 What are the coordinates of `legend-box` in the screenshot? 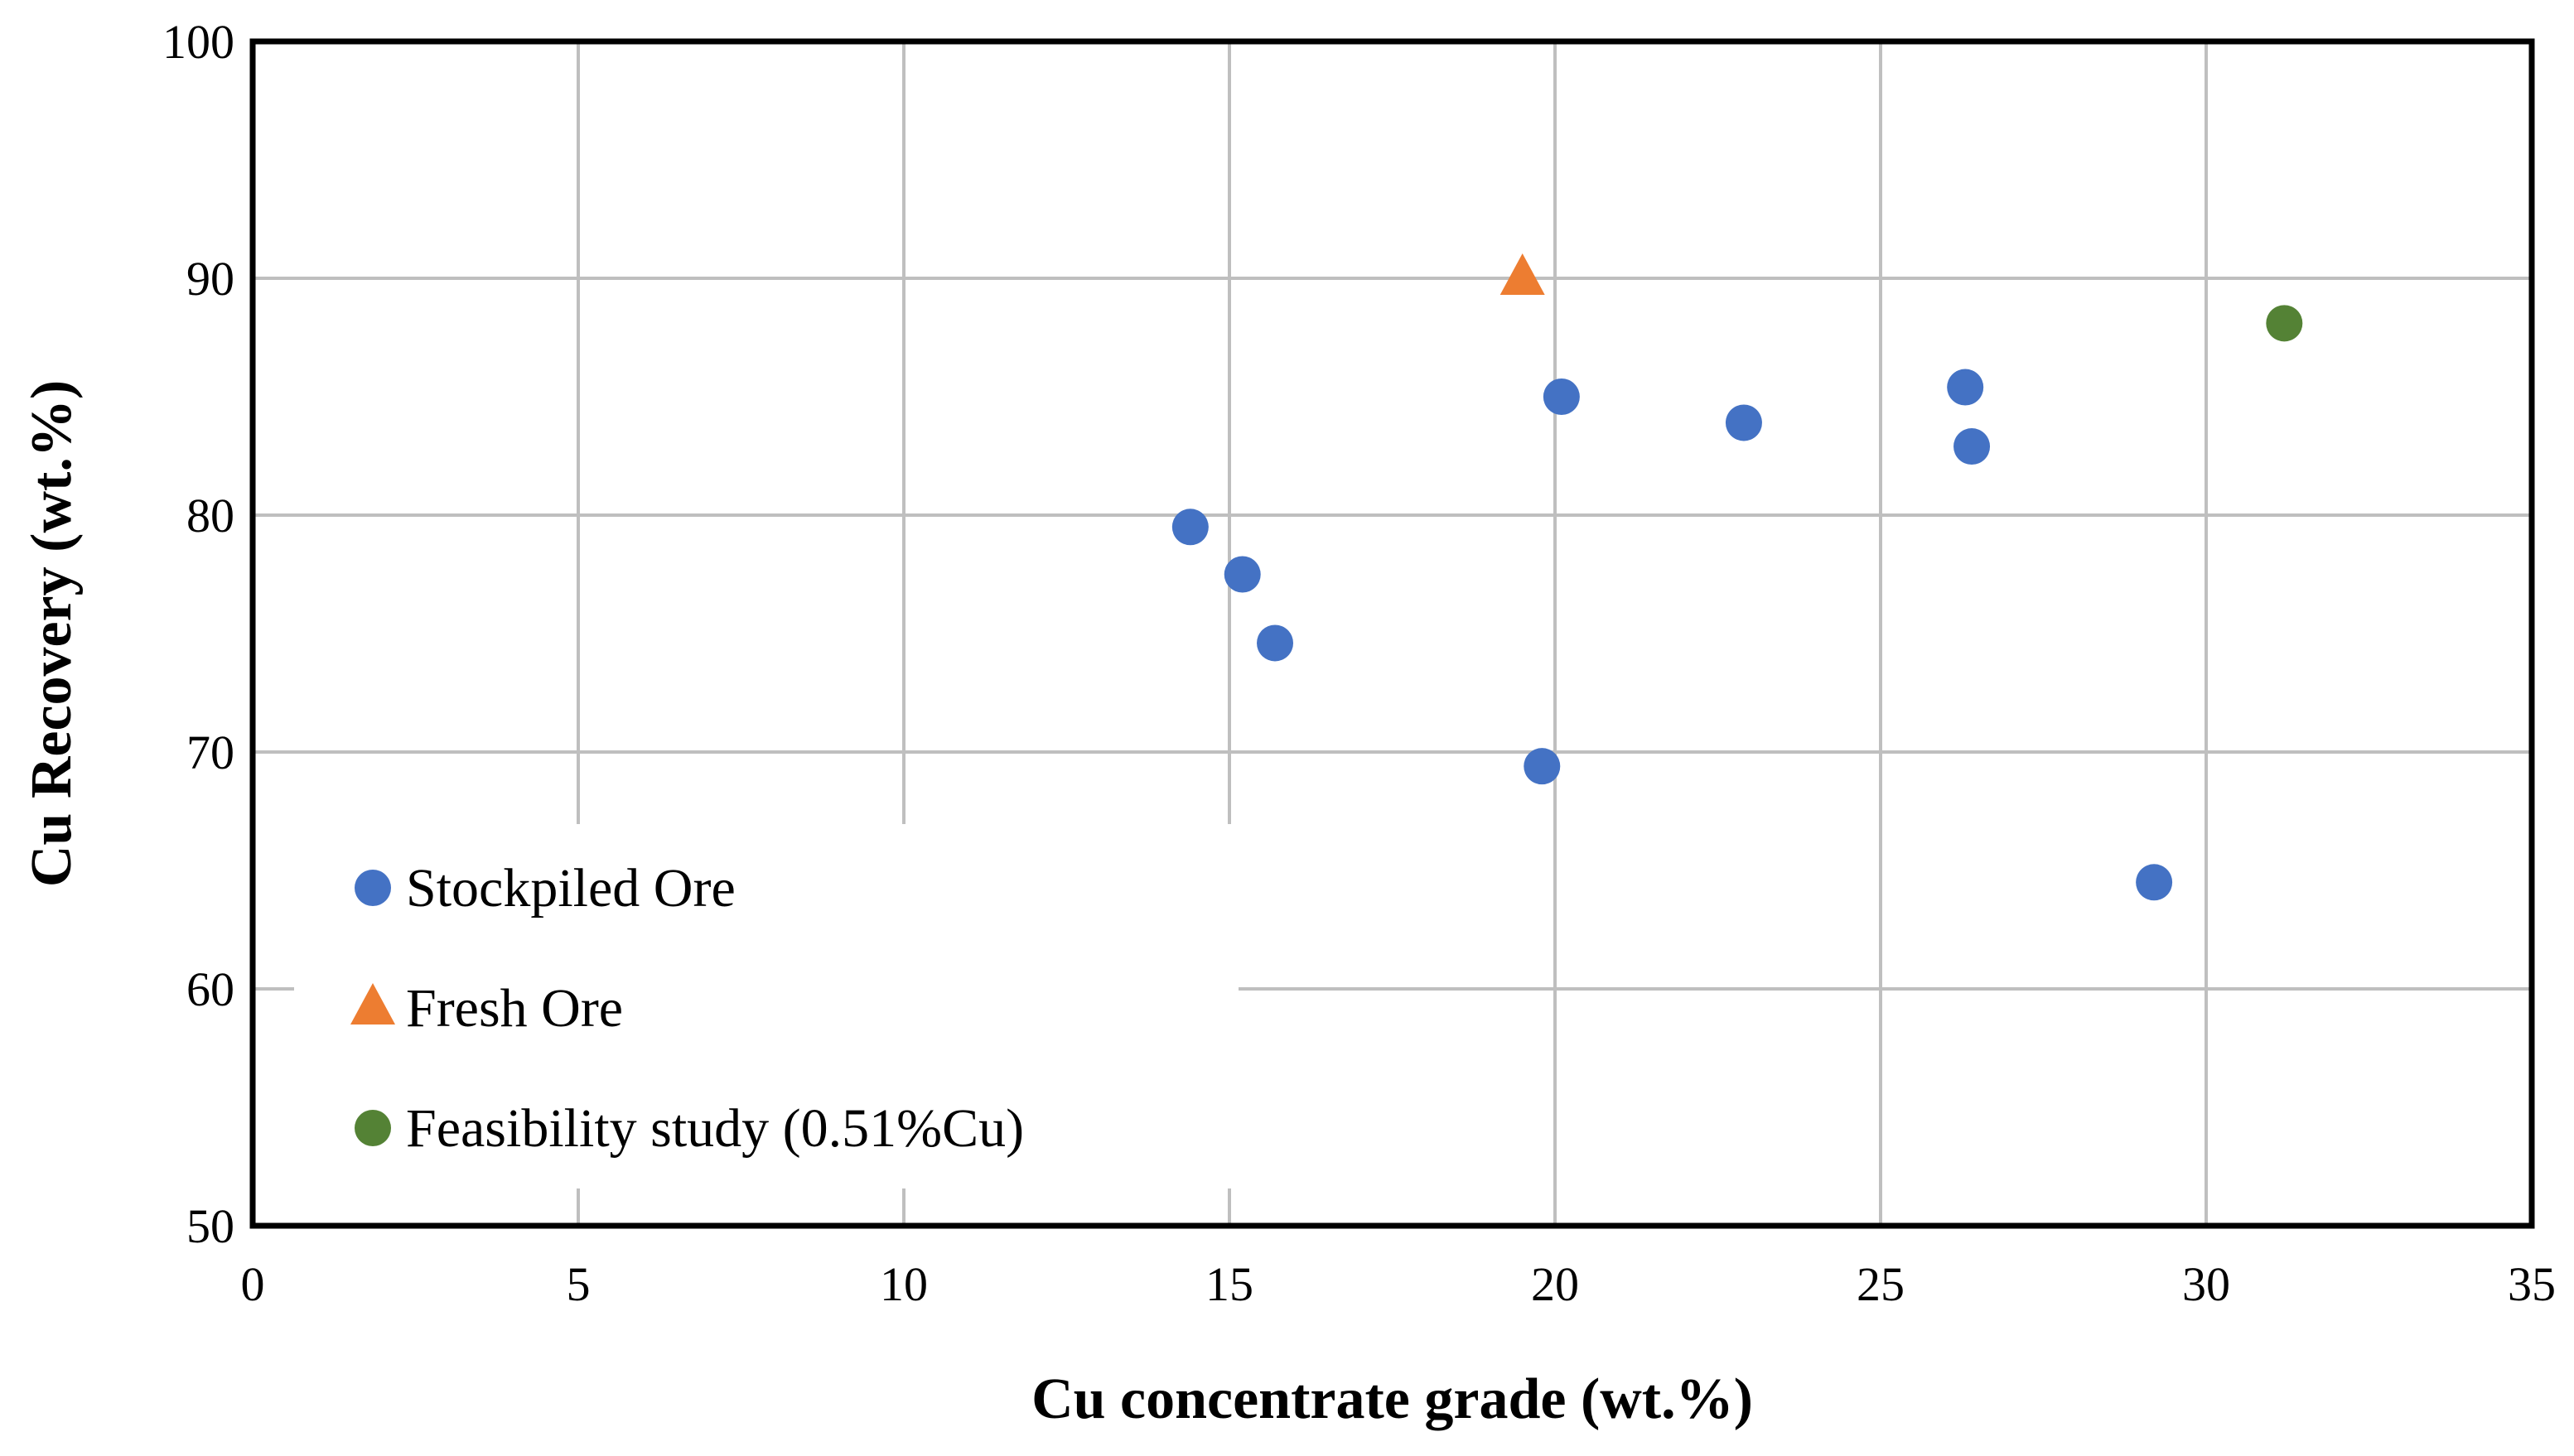 It's located at (766, 1006).